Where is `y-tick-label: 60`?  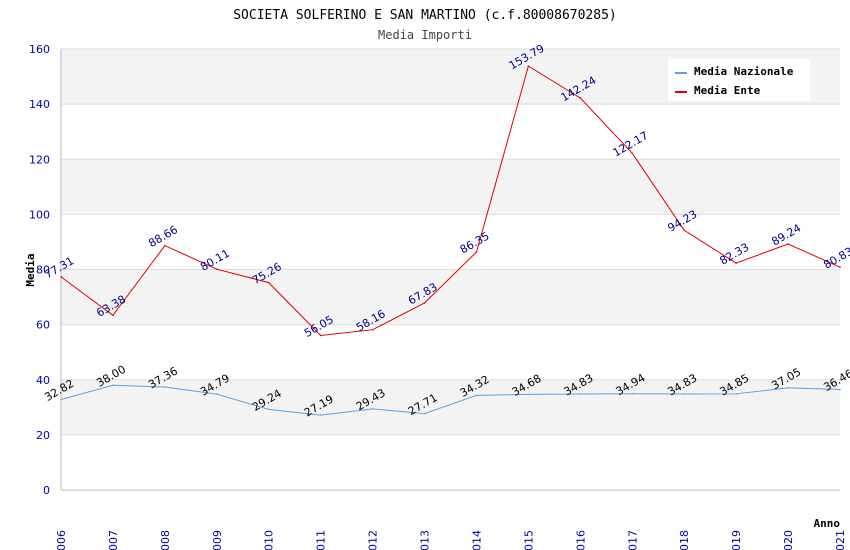
y-tick-label: 60 is located at coordinates (43, 325).